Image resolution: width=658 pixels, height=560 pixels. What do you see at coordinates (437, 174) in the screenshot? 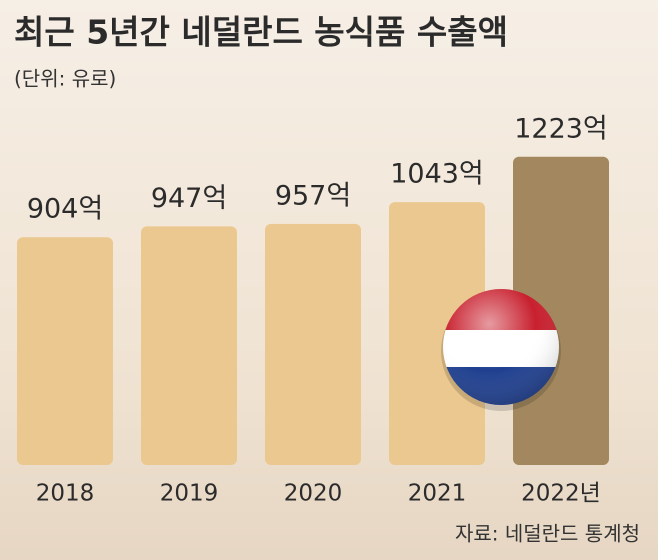
I see `value-label: 1043억` at bounding box center [437, 174].